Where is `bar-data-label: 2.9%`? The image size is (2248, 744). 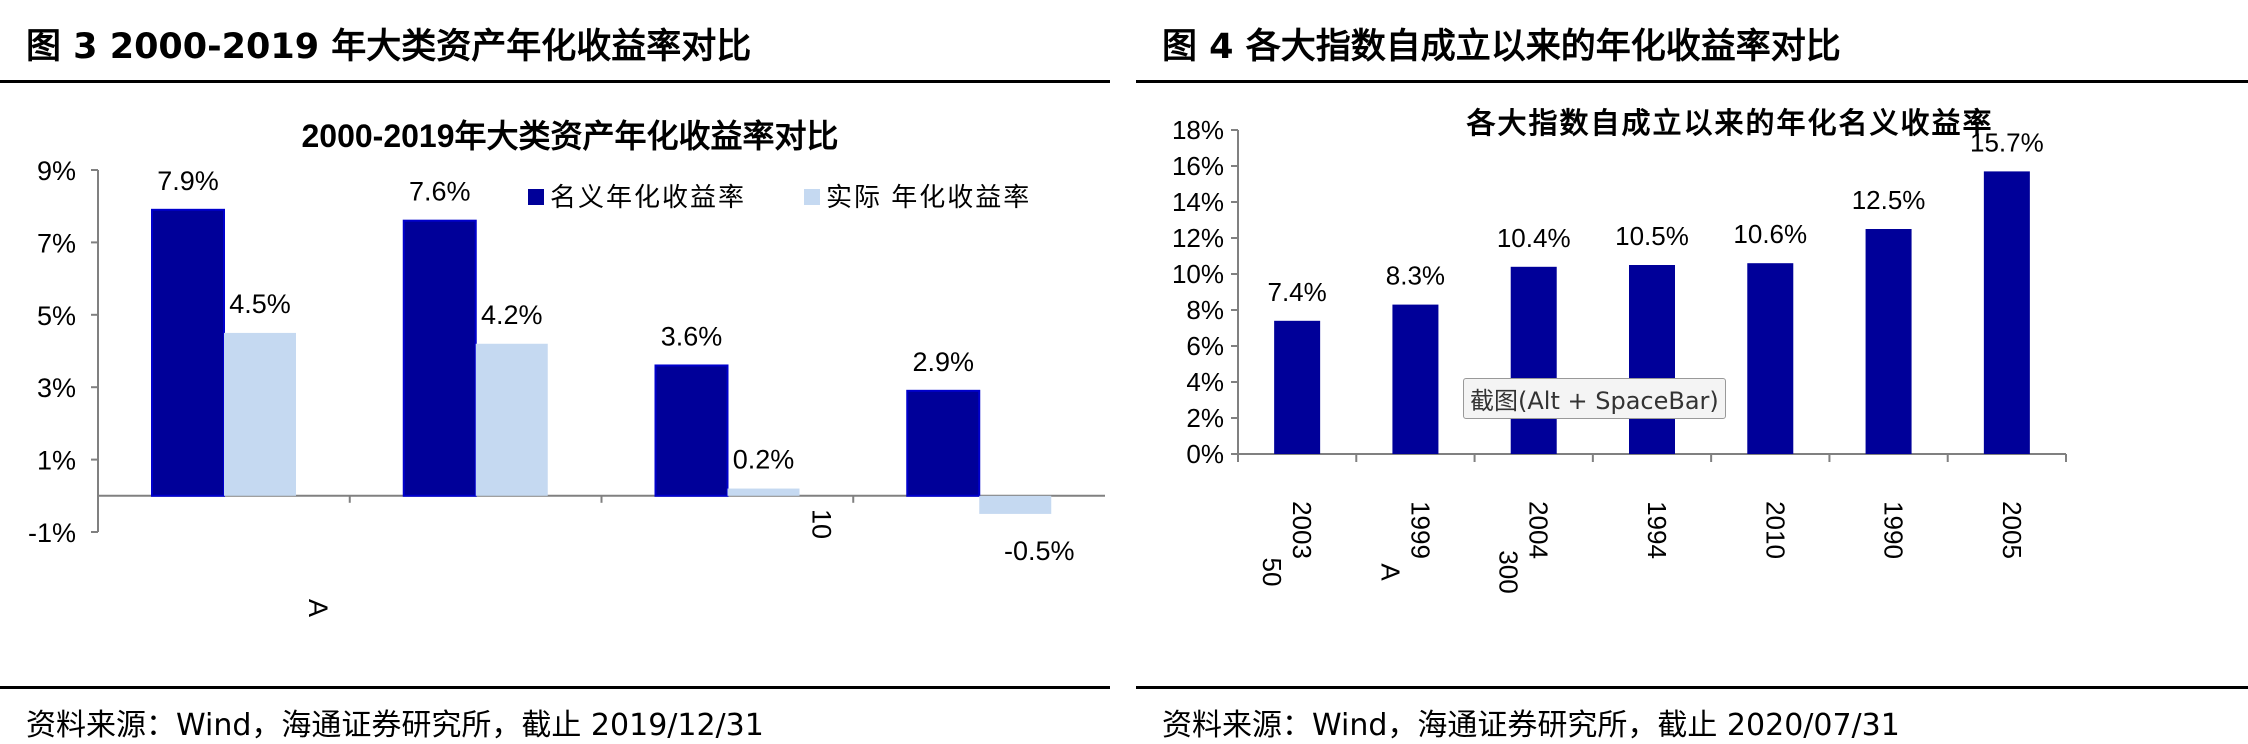
bar-data-label: 2.9% is located at coordinates (943, 362).